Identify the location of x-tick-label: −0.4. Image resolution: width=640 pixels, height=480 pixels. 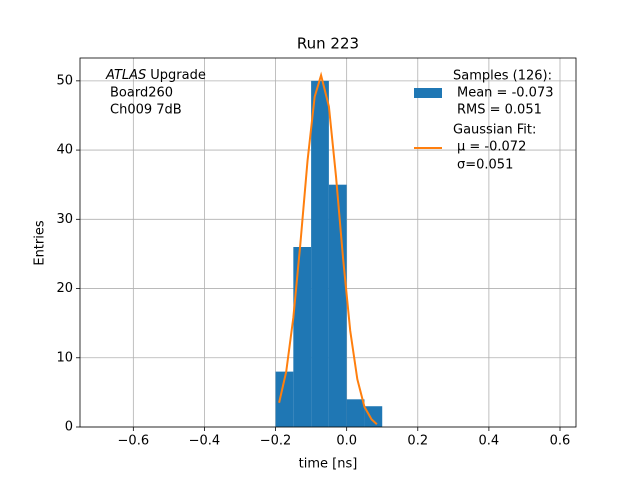
(205, 441).